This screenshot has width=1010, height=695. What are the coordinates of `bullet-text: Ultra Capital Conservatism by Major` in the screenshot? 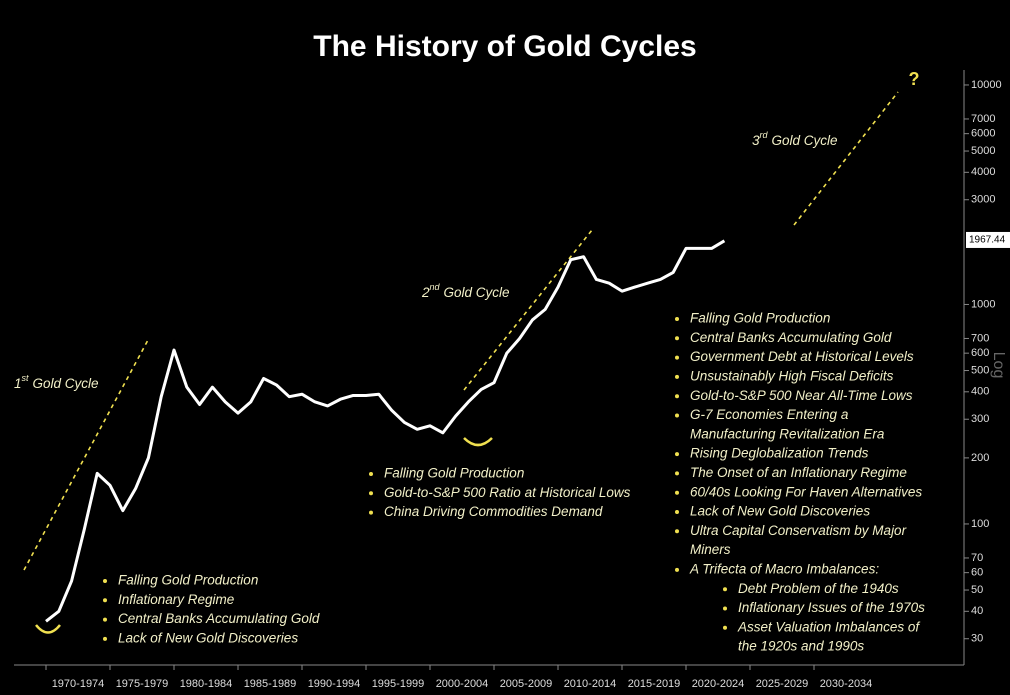 It's located at (798, 530).